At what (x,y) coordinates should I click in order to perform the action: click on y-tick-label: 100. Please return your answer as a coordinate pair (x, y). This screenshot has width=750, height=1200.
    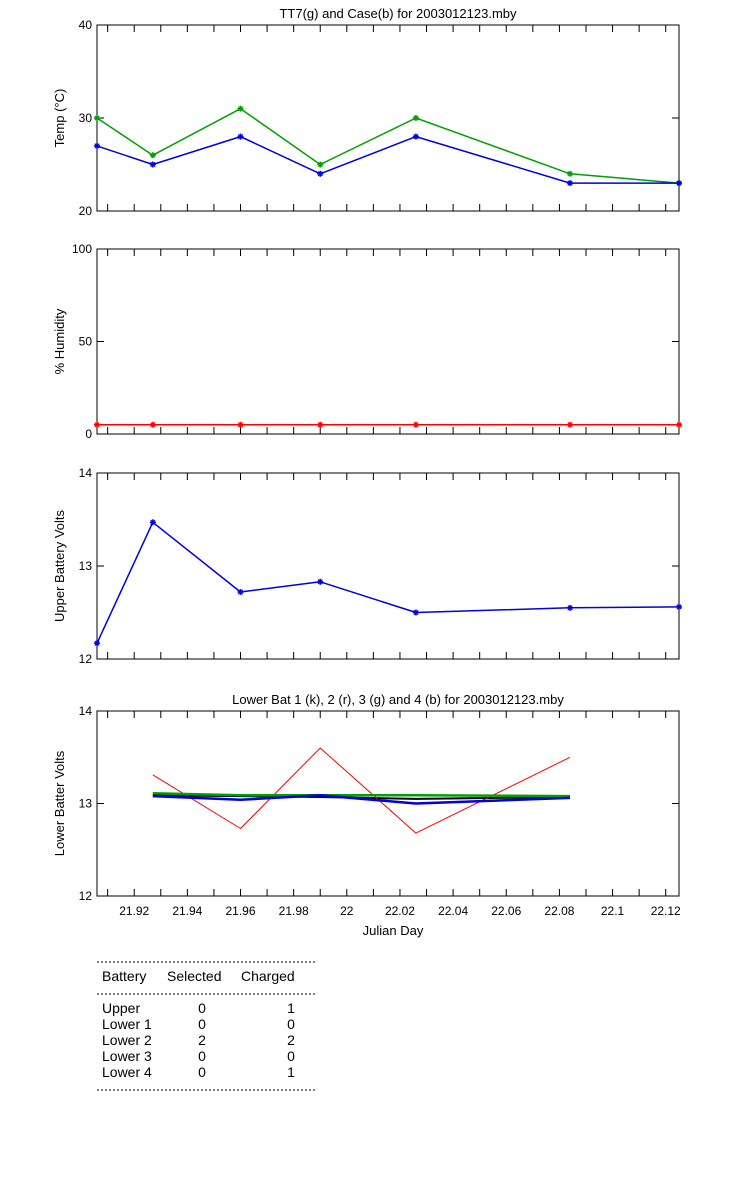
    Looking at the image, I should click on (82, 249).